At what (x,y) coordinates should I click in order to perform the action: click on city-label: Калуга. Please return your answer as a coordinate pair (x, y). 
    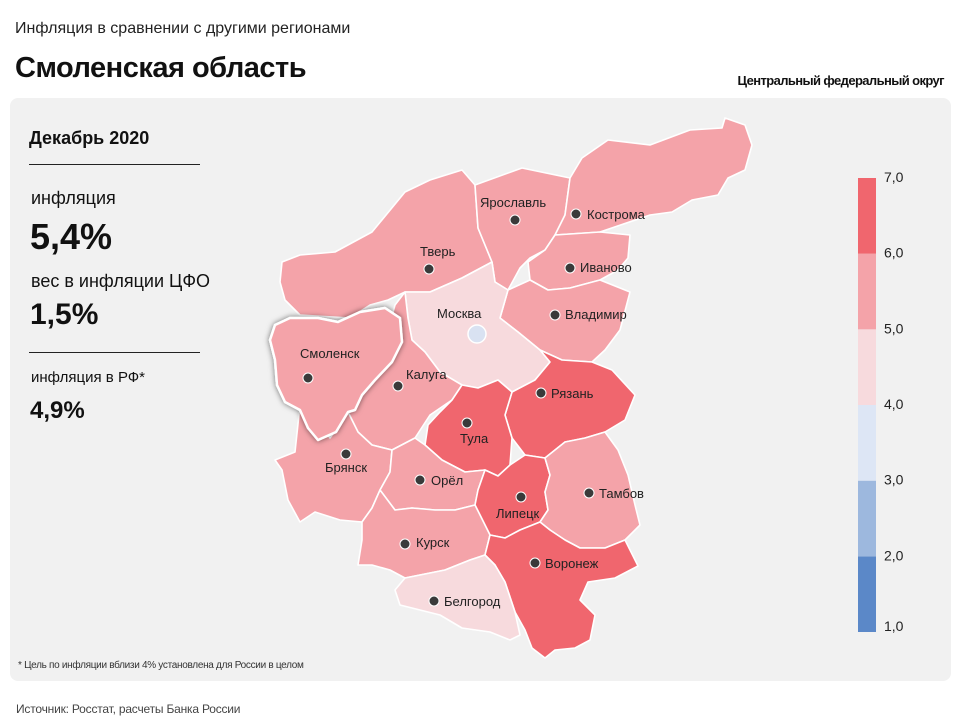
    Looking at the image, I should click on (426, 374).